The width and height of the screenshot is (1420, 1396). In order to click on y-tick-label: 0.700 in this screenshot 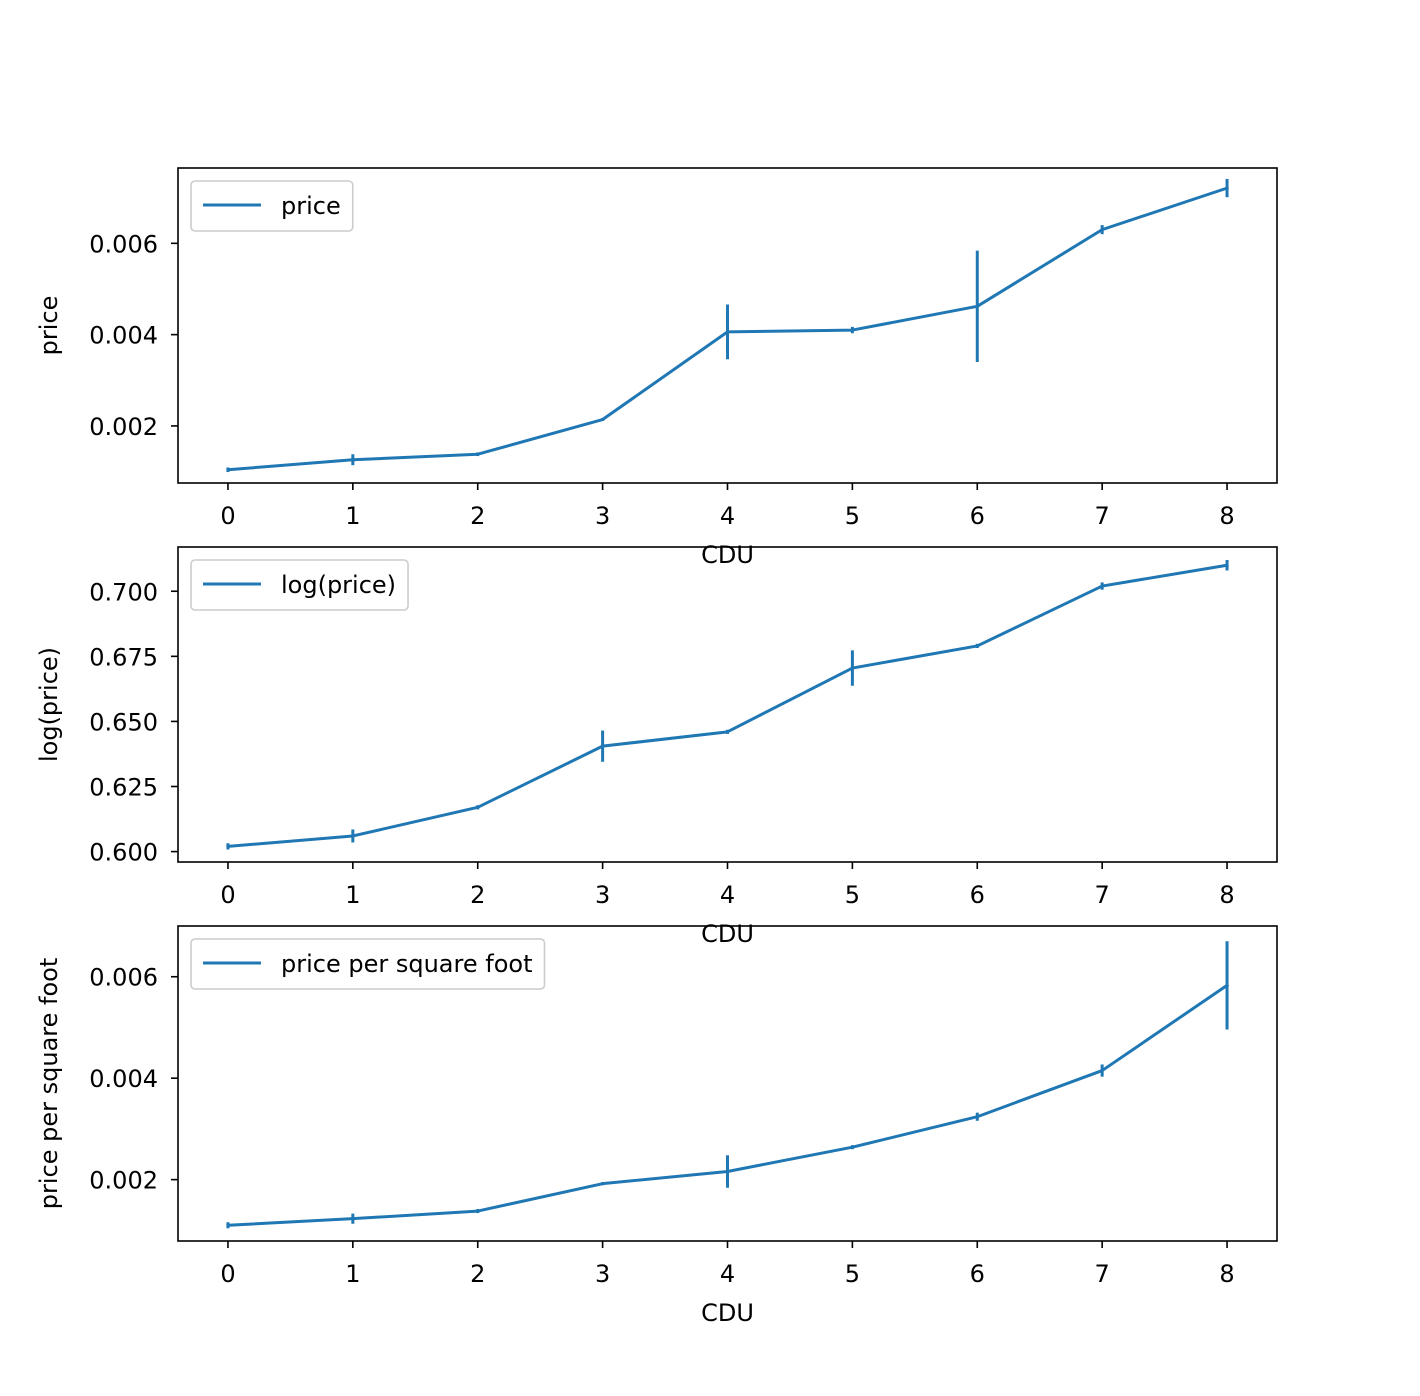, I will do `click(123, 592)`.